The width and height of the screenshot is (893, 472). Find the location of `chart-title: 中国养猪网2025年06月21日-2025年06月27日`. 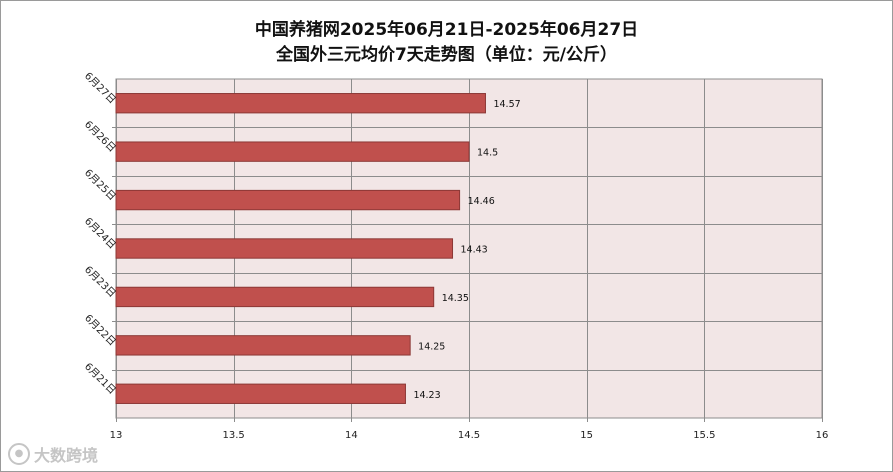

chart-title: 中国养猪网2025年06月21日-2025年06月27日 is located at coordinates (446, 30).